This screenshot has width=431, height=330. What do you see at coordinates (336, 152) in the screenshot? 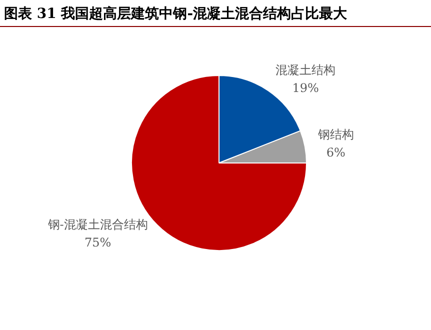
I see `data-label: 6%` at bounding box center [336, 152].